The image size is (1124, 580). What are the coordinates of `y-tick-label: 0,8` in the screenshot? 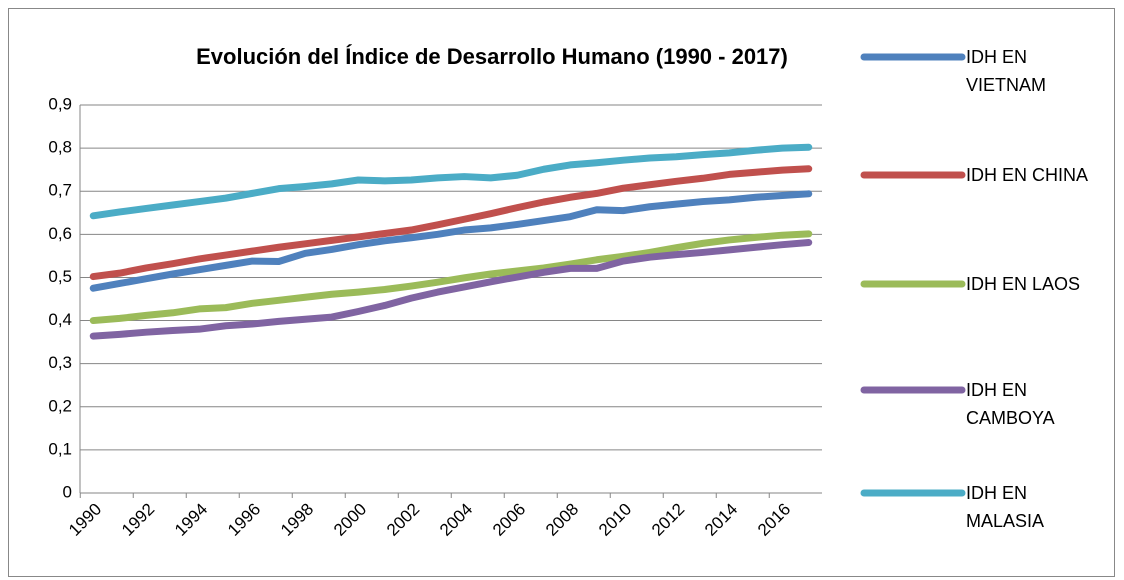 It's located at (60, 147).